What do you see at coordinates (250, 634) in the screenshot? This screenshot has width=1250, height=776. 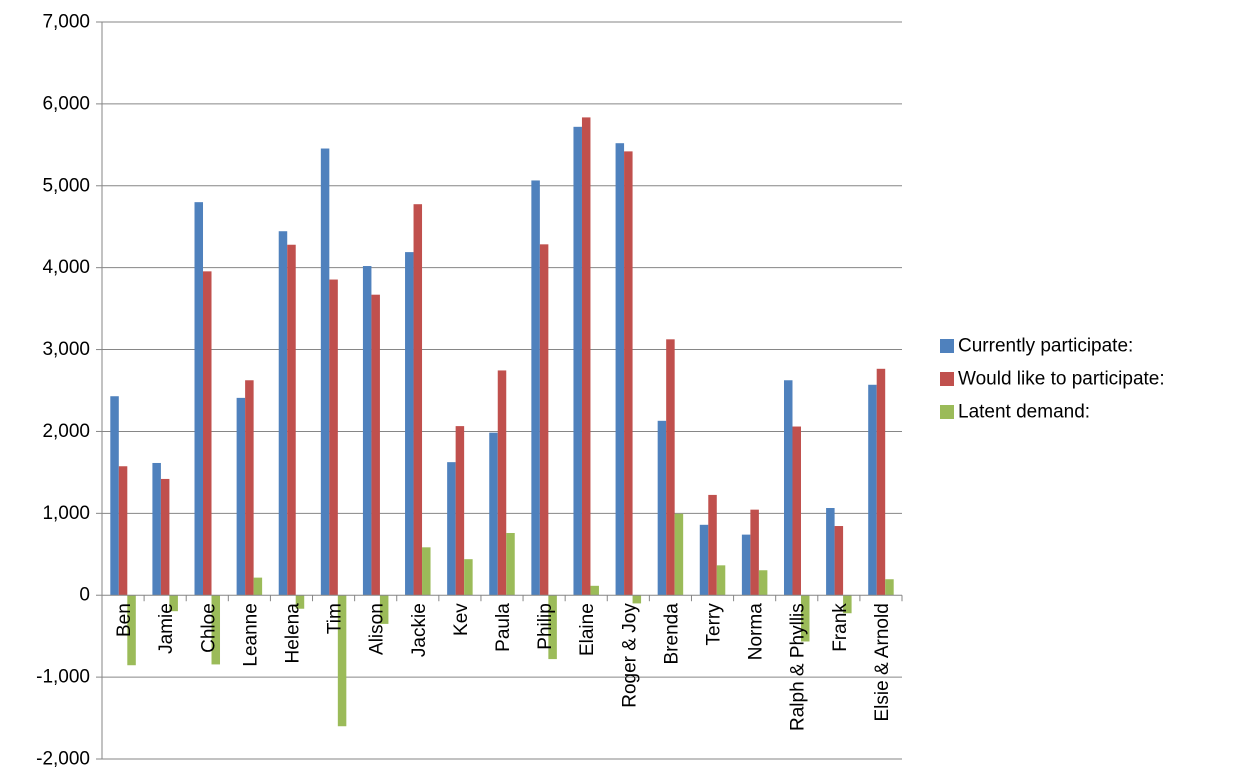 I see `x-tick-label: Leanne` at bounding box center [250, 634].